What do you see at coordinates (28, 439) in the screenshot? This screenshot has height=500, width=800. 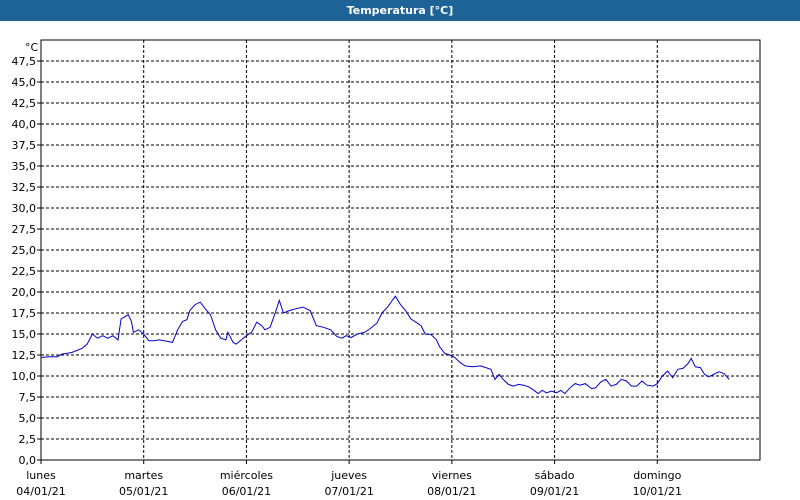 I see `y-tick-label: 2,5` at bounding box center [28, 439].